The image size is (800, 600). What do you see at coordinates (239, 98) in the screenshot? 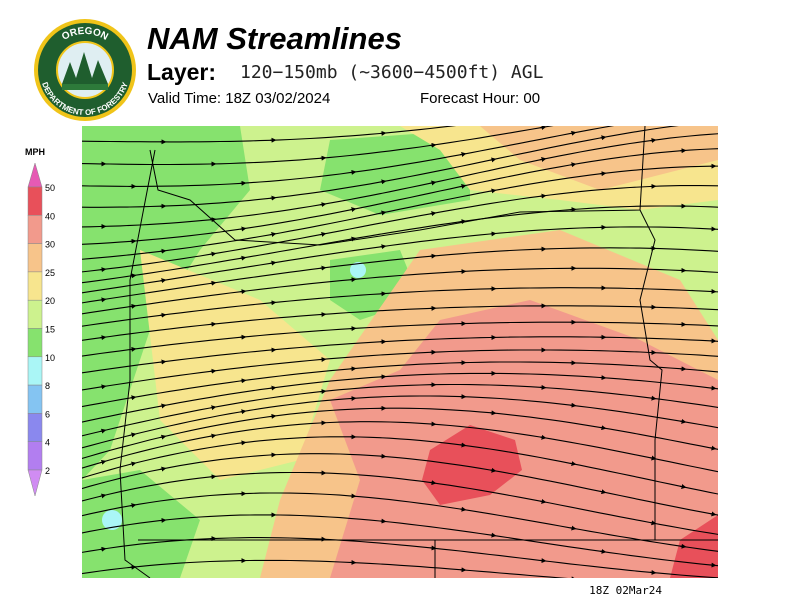
I see `valid-time: Valid Time: 18Z 03/02/2024` at bounding box center [239, 98].